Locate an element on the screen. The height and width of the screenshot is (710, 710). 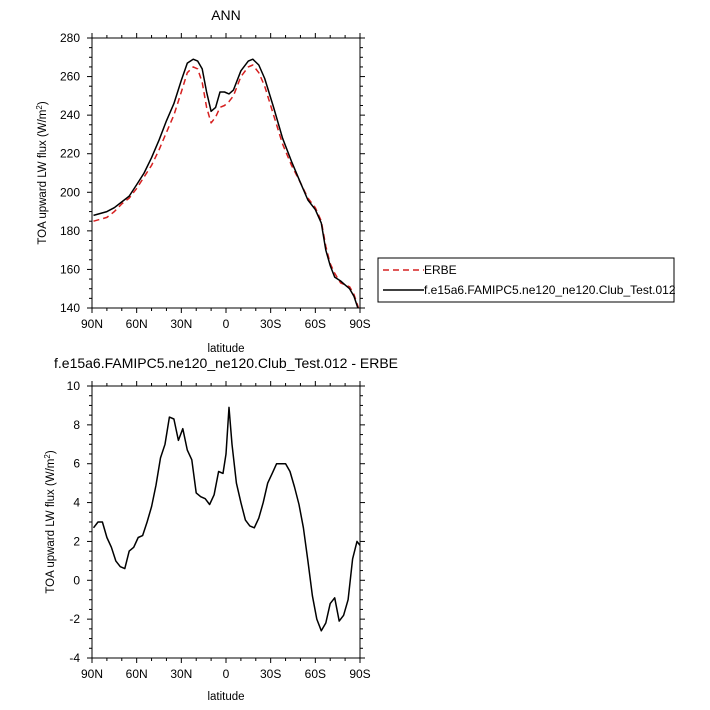
bottom-x-tick-label: 90S is located at coordinates (359, 674).